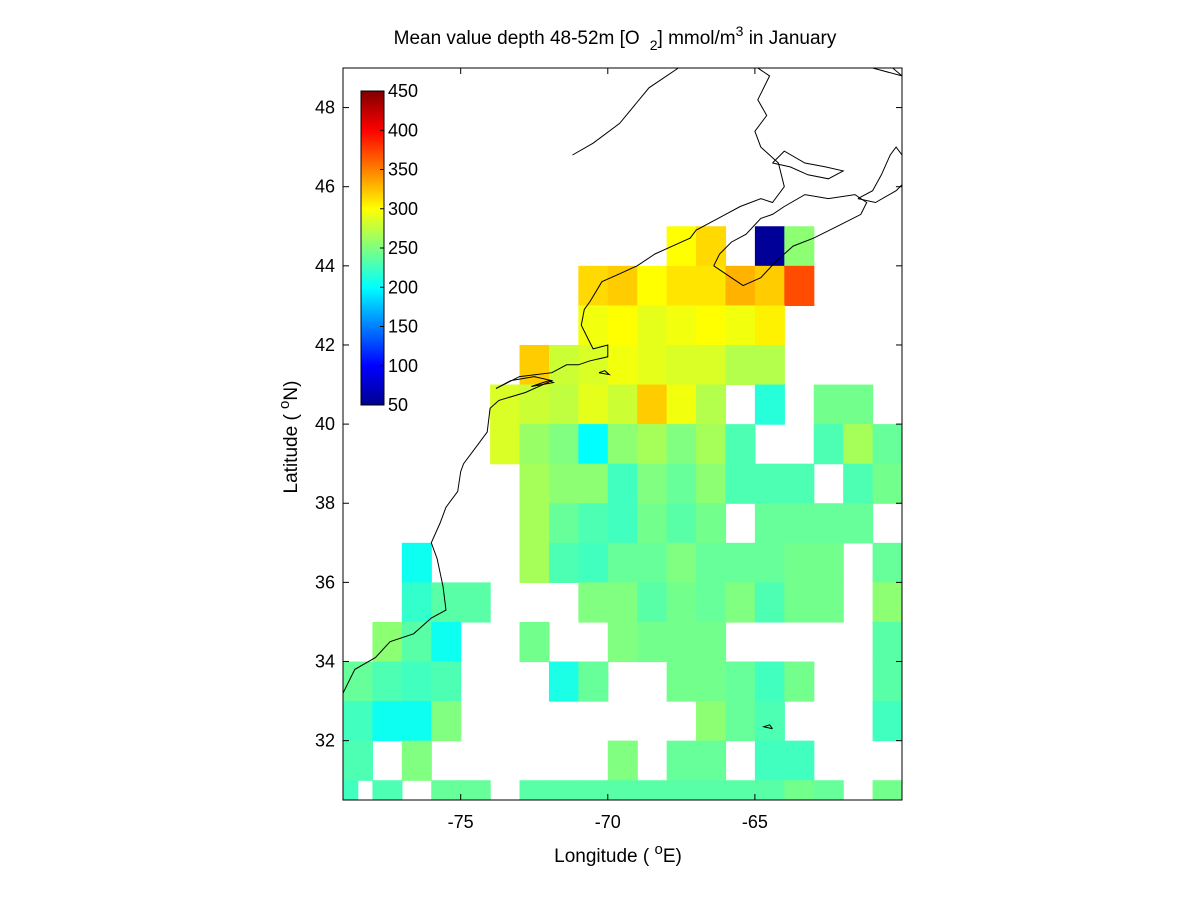  What do you see at coordinates (403, 130) in the screenshot?
I see `colorbar-tick-label: 400` at bounding box center [403, 130].